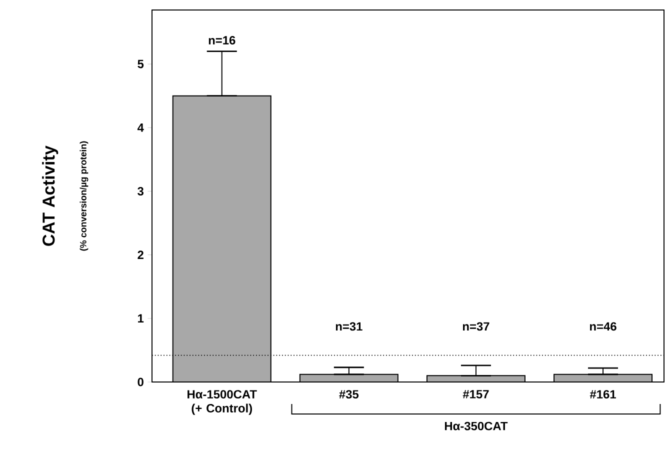  I want to click on y-tick-label: 3, so click(141, 191).